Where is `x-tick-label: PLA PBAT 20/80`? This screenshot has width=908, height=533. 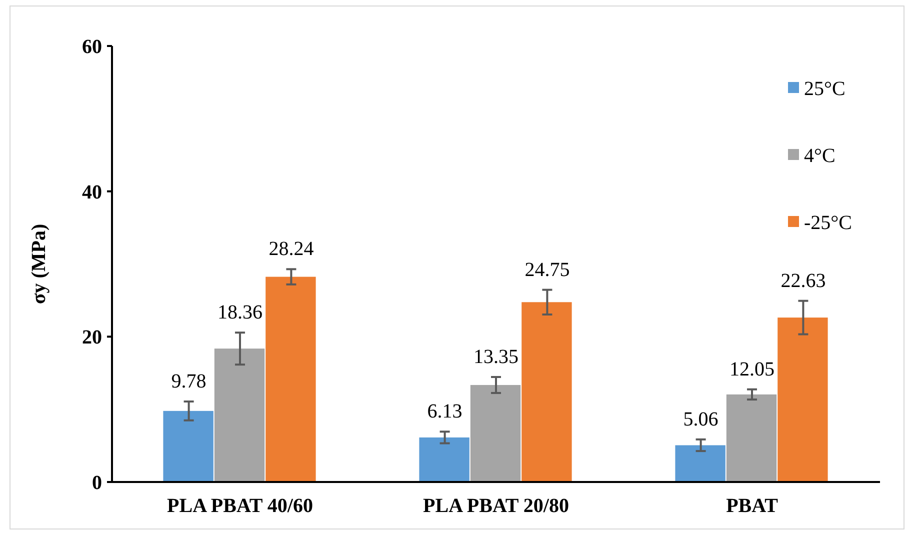 x-tick-label: PLA PBAT 20/80 is located at coordinates (496, 506).